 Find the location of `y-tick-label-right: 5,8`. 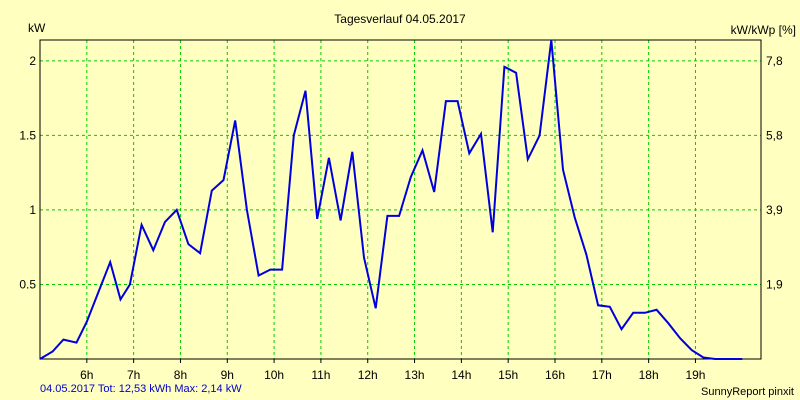

y-tick-label-right: 5,8 is located at coordinates (774, 135).